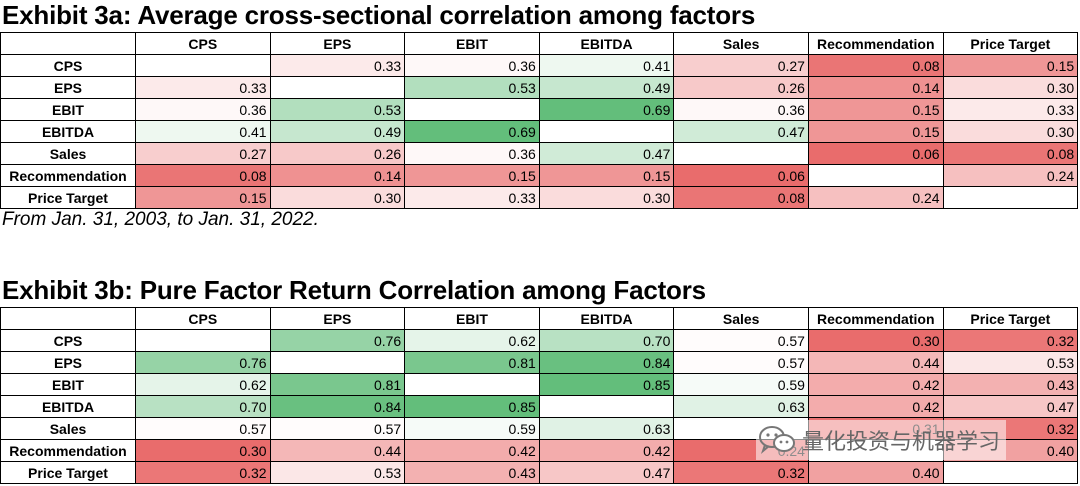 The width and height of the screenshot is (1080, 486). What do you see at coordinates (68, 362) in the screenshot?
I see `row-header: EPS` at bounding box center [68, 362].